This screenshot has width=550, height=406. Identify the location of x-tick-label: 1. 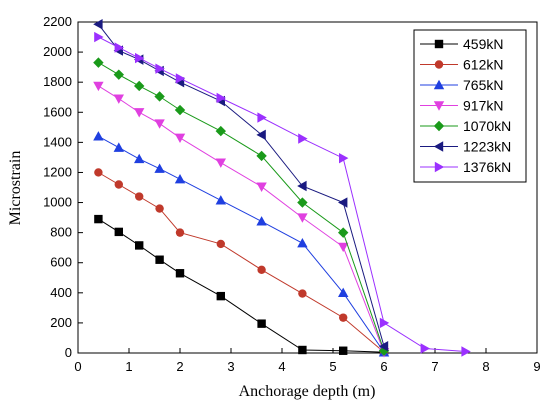
(128, 366).